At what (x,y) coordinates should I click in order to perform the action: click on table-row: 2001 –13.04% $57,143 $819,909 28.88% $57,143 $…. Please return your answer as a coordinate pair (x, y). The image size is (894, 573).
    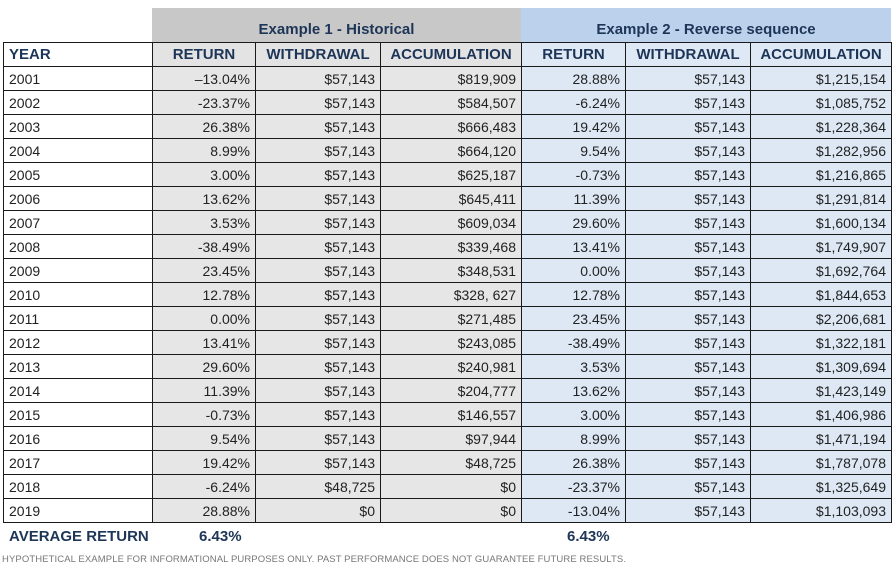
    Looking at the image, I should click on (447, 78).